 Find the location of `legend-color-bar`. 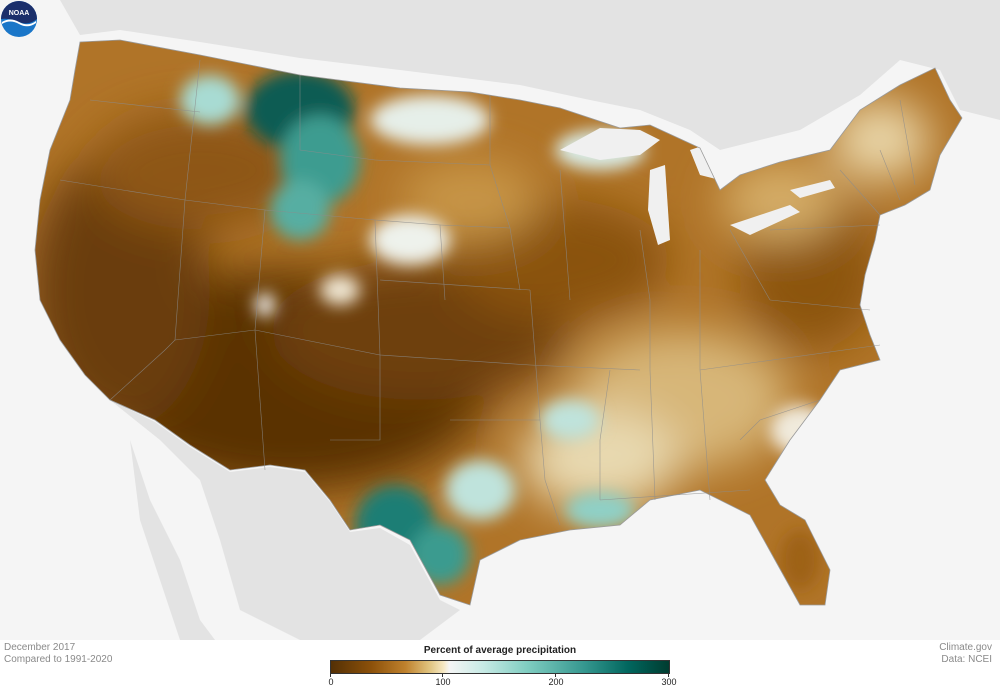

legend-color-bar is located at coordinates (500, 667).